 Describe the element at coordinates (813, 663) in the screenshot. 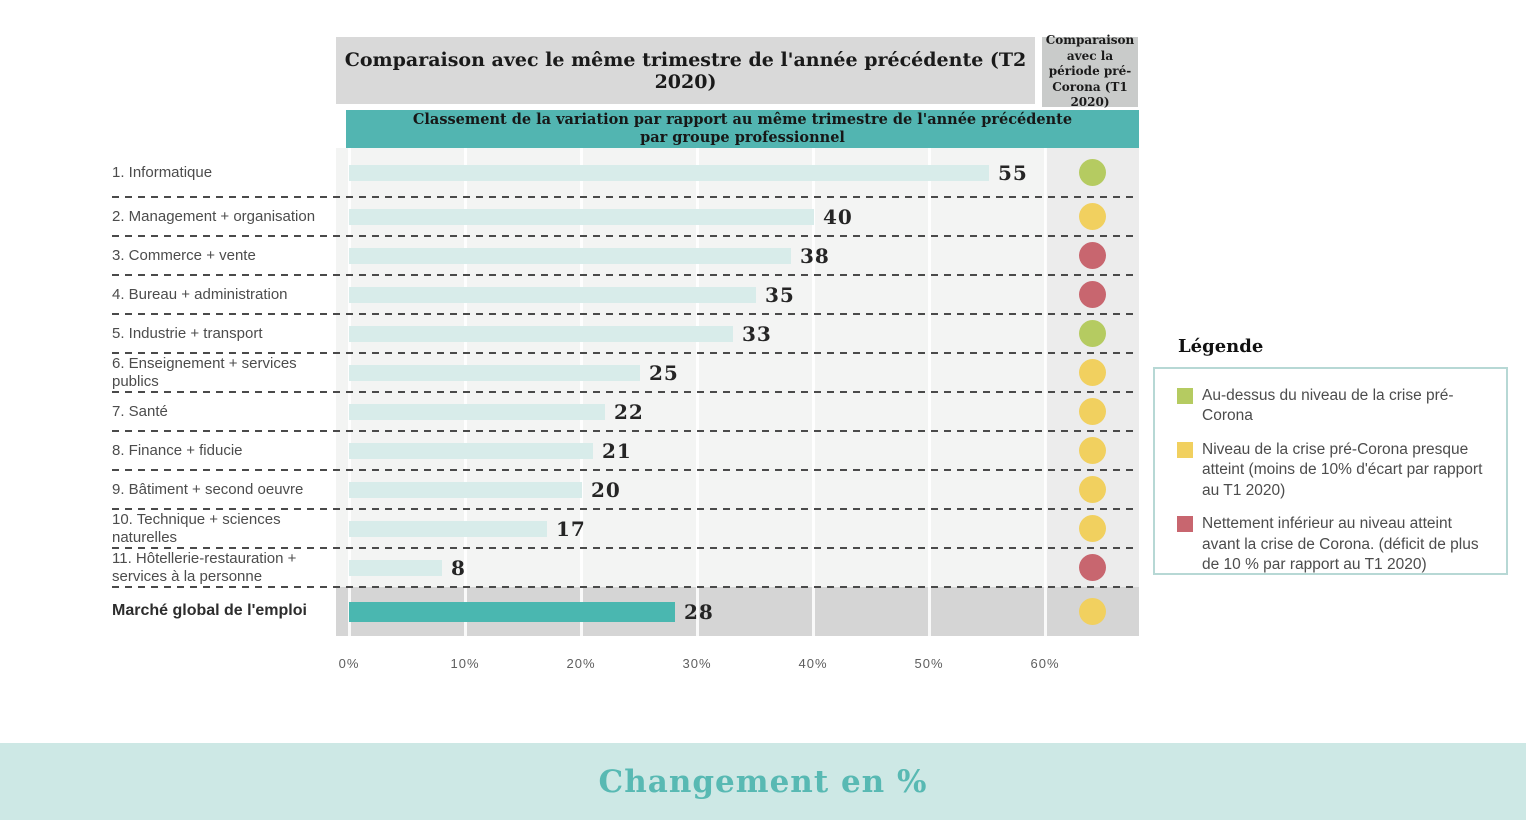

I see `x-axis-tick: 40%` at that location.